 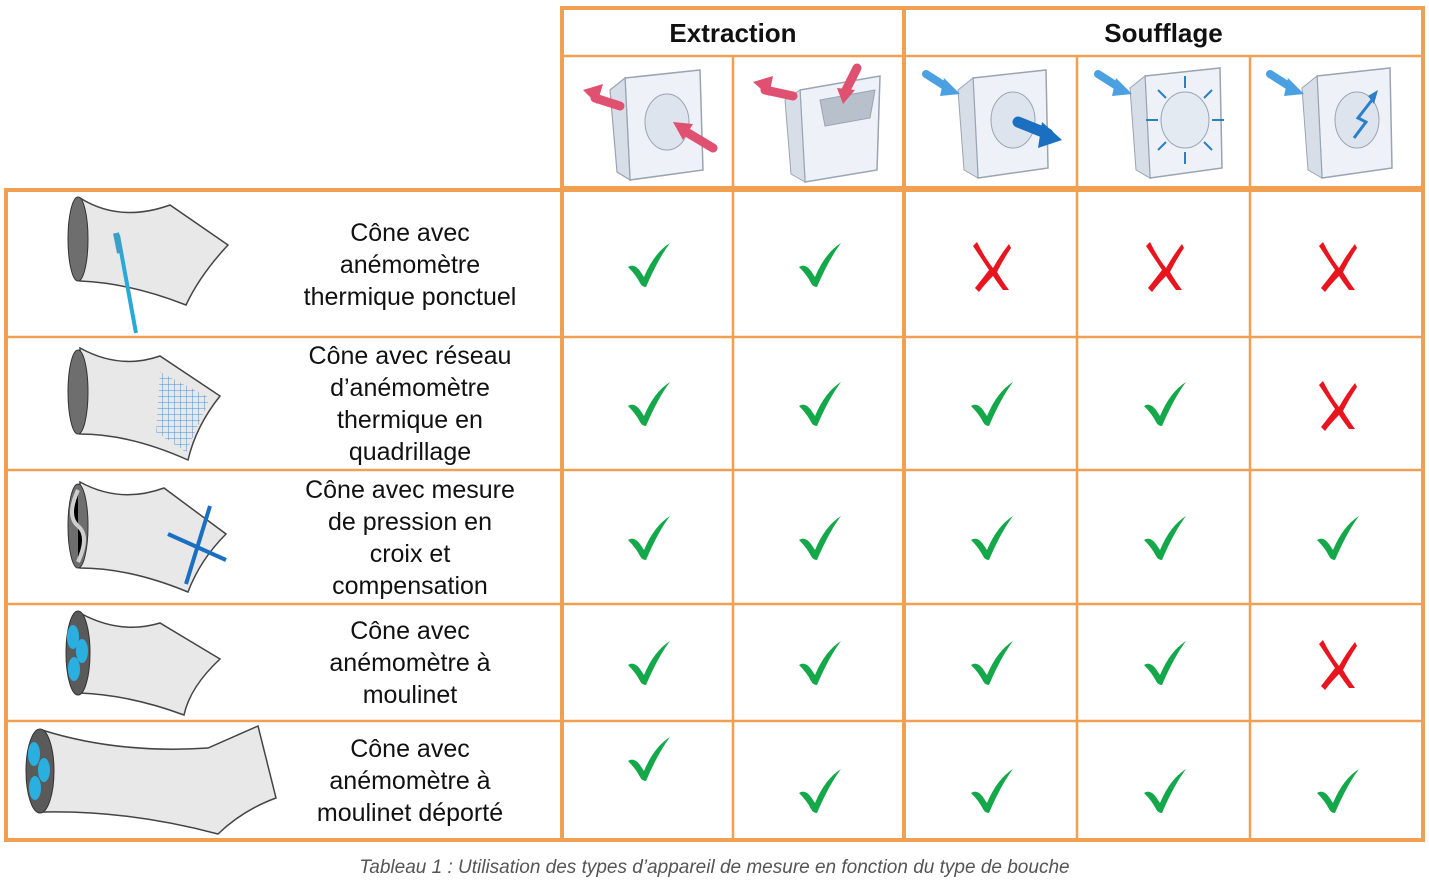 What do you see at coordinates (1165, 122) in the screenshot?
I see `supply-vent-diffuser-icon` at bounding box center [1165, 122].